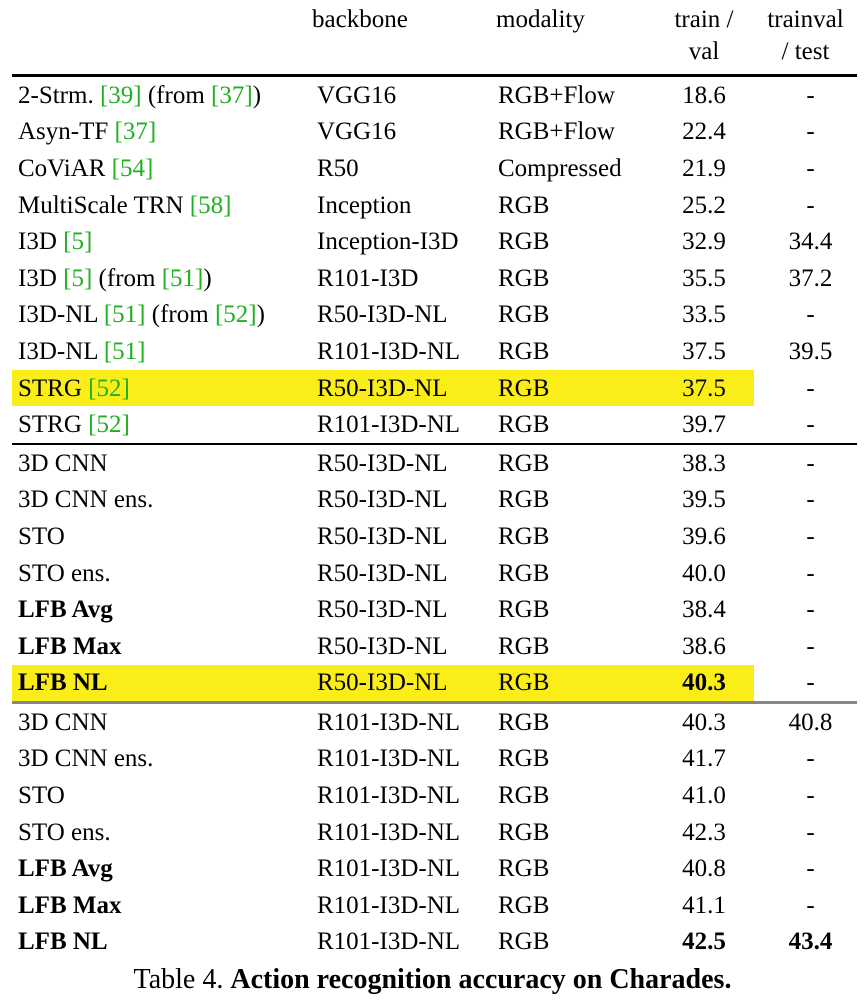 Image resolution: width=865 pixels, height=1008 pixels. Describe the element at coordinates (704, 500) in the screenshot. I see `cell-trainval: 39.5` at that location.